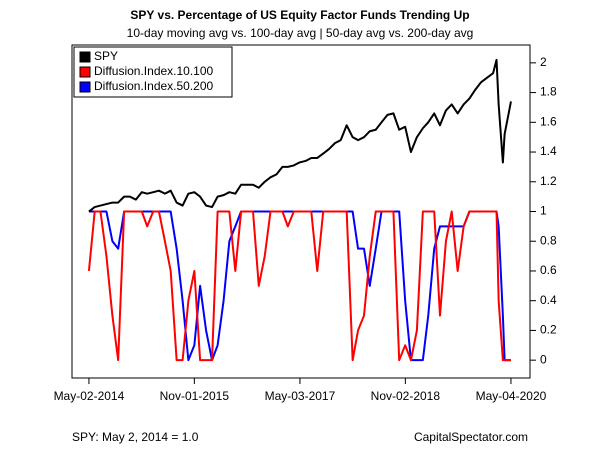  I want to click on y-tick-label: 0, so click(543, 359).